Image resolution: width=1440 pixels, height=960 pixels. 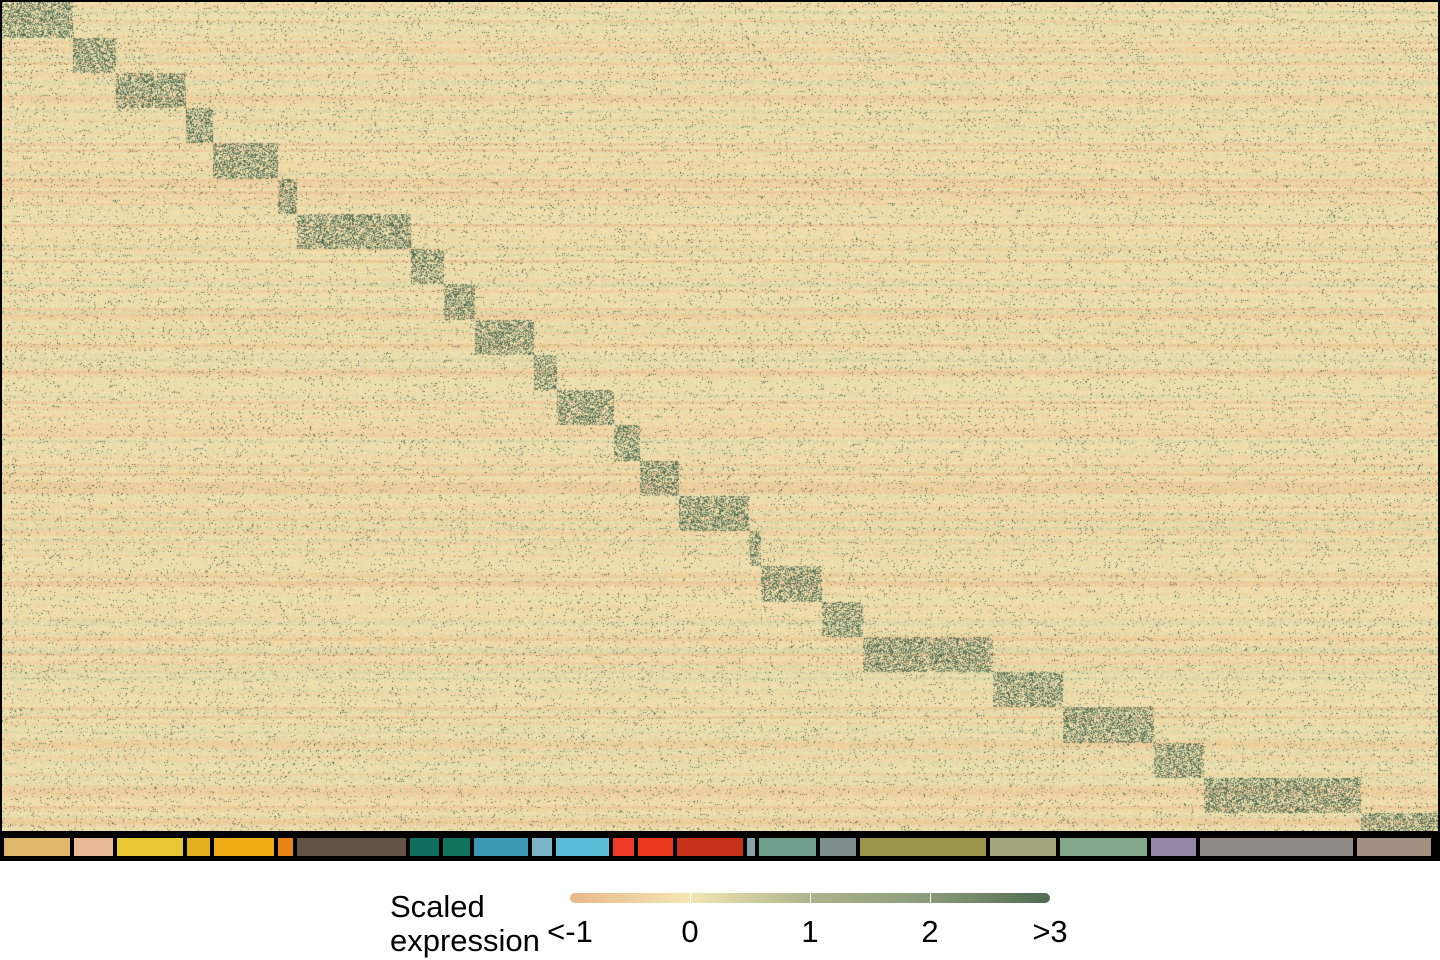 I want to click on legend-tick-label: 0, so click(x=690, y=931).